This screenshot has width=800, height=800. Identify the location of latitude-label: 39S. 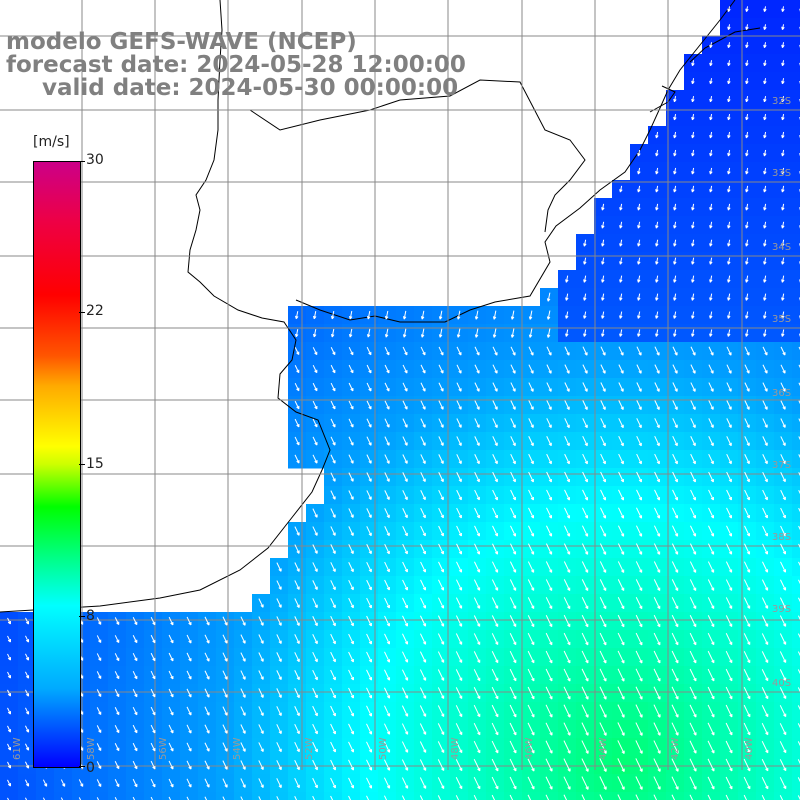
(781, 609).